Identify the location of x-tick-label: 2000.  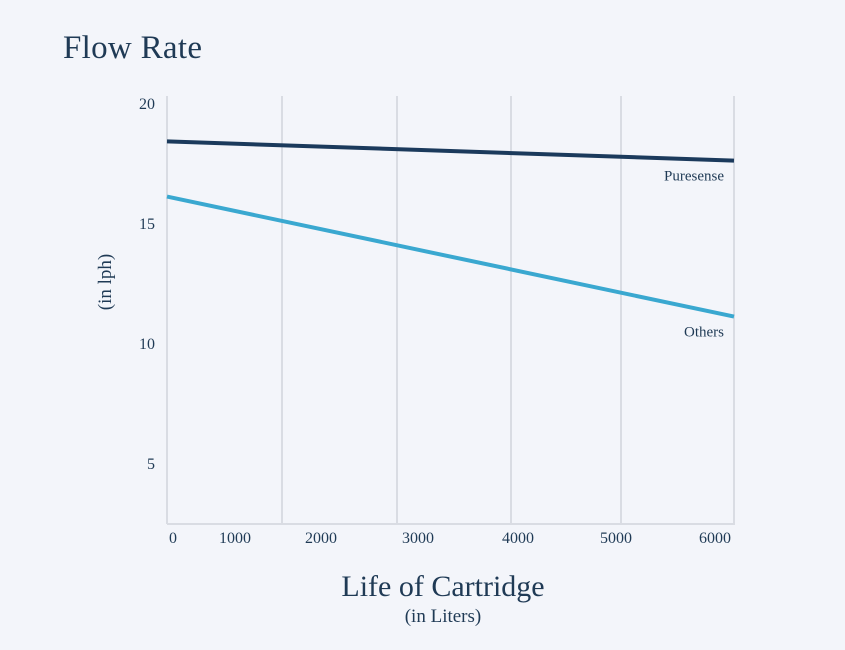
(321, 538).